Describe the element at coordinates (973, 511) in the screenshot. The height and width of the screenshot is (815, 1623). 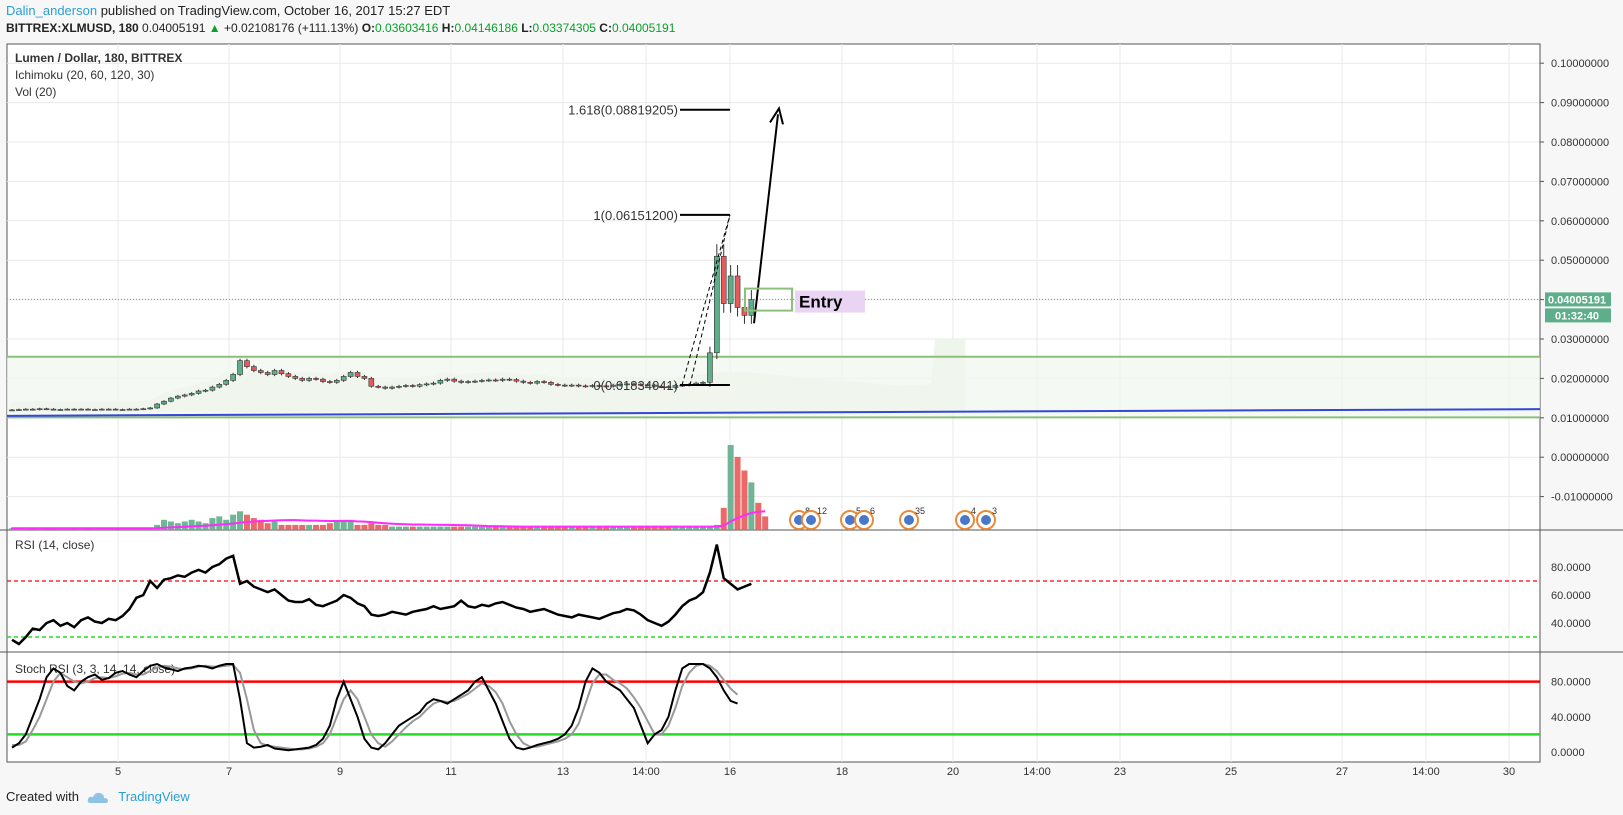
I see `event-count: 4` at that location.